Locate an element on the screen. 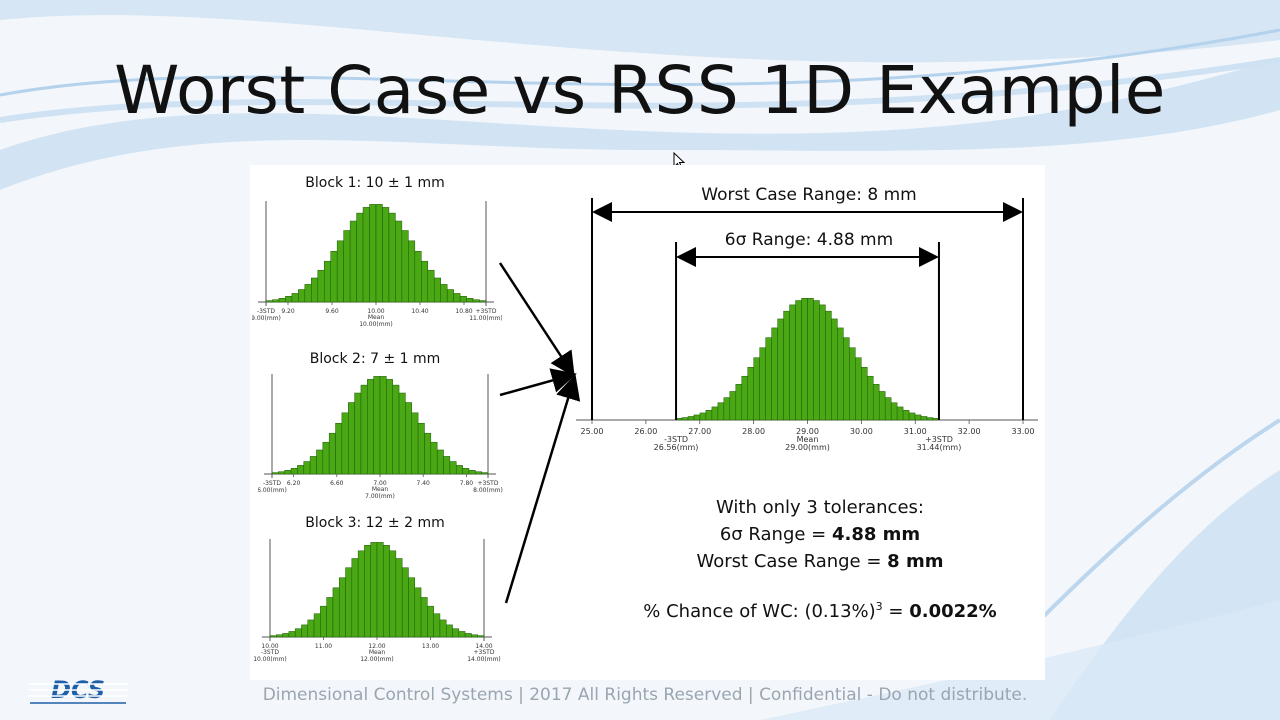 This screenshot has height=720, width=1280. six-sigma-range-label: 6σ Range: 4.88 mm is located at coordinates (809, 240).